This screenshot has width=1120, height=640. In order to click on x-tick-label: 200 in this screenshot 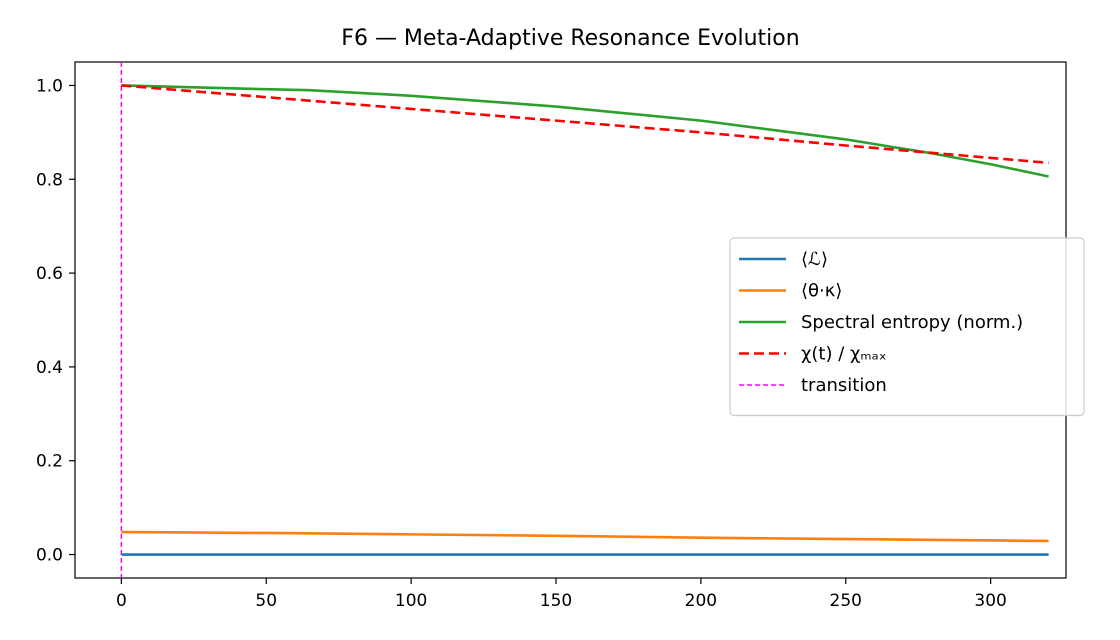, I will do `click(701, 601)`.